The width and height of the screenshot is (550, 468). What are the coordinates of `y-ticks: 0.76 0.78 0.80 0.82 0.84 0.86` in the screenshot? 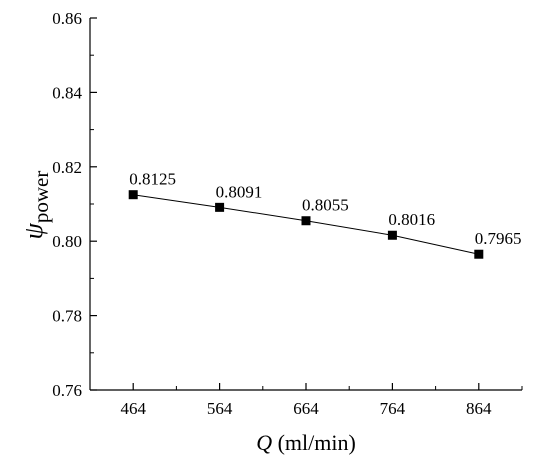 It's located at (74, 204).